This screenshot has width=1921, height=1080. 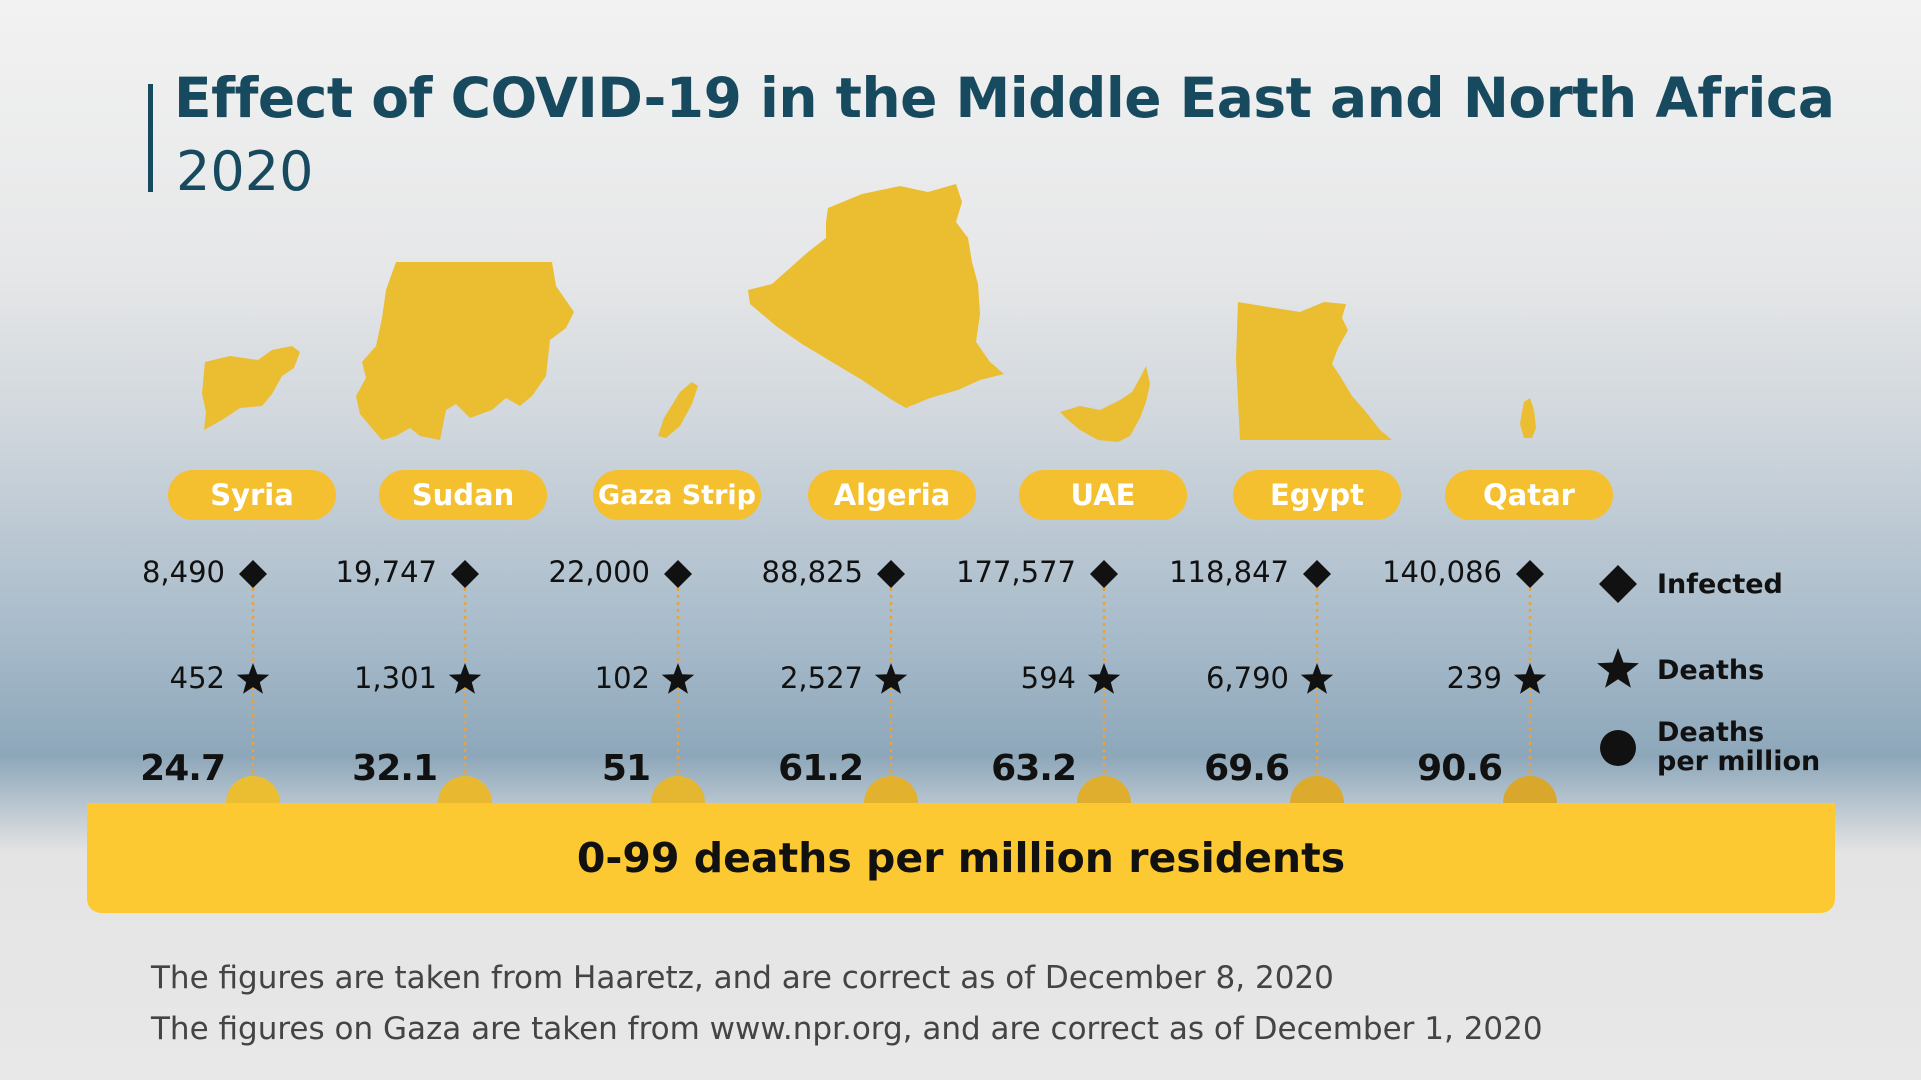 I want to click on infected-marker-qatar, so click(x=1530, y=574).